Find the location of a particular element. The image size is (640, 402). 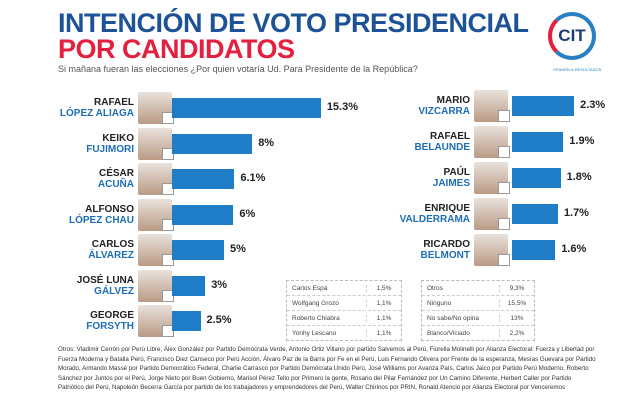

candidate-name: GEORGE FORSYTH is located at coordinates (79, 321).